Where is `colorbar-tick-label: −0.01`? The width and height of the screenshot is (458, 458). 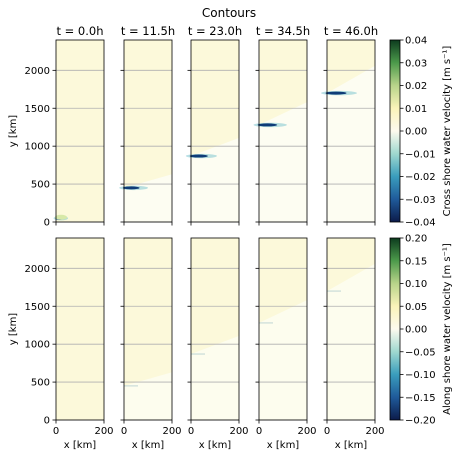 colorbar-tick-label: −0.01 is located at coordinates (420, 154).